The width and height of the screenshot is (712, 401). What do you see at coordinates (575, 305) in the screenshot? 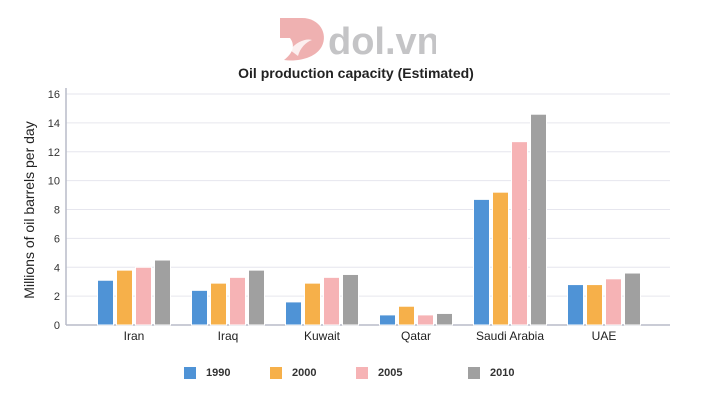
I see `bar-1990-uae` at bounding box center [575, 305].